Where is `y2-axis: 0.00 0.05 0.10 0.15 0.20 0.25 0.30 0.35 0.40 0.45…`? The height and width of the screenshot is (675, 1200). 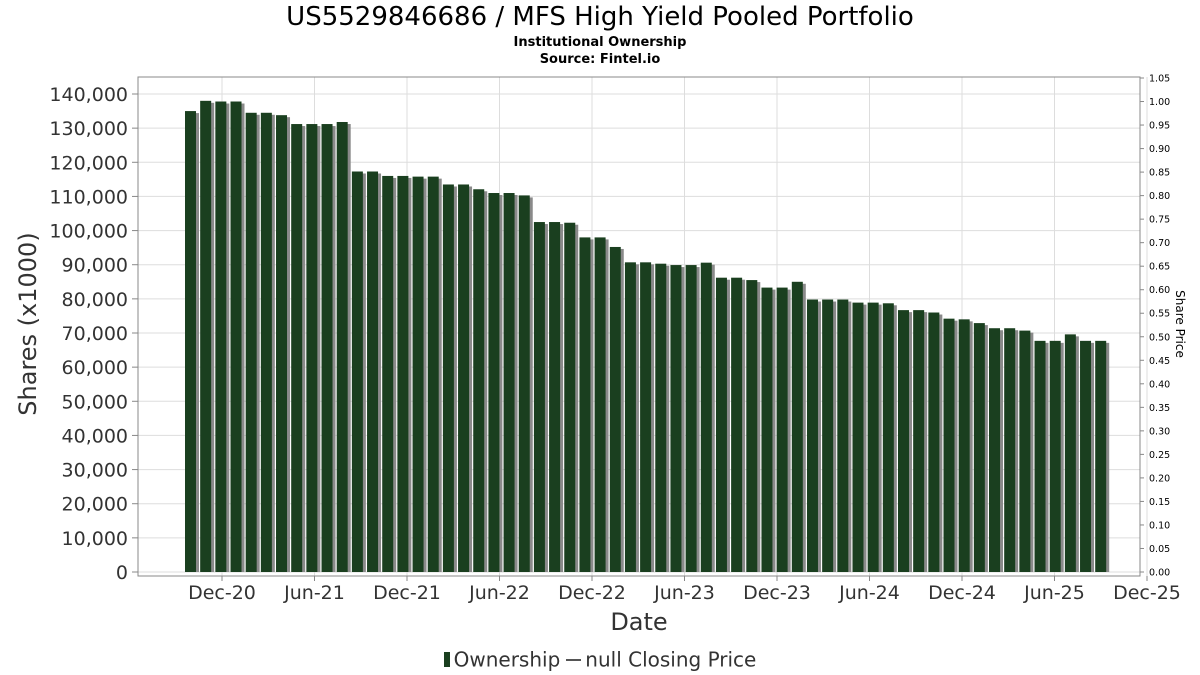 y2-axis: 0.00 0.05 0.10 0.15 0.20 0.25 0.30 0.35 0.40 0.45… is located at coordinates (1155, 326).